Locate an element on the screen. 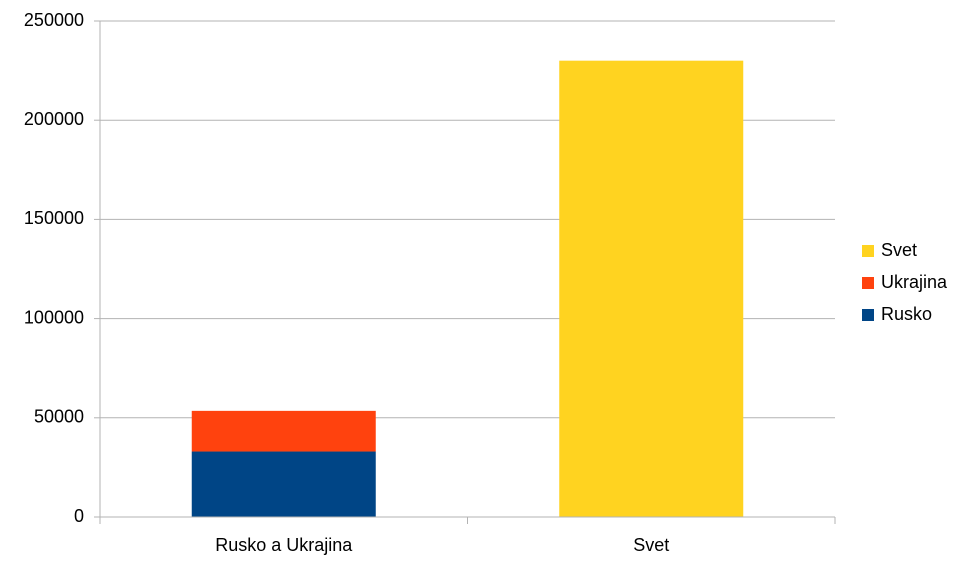  y-tick-label: 250000 is located at coordinates (54, 20).